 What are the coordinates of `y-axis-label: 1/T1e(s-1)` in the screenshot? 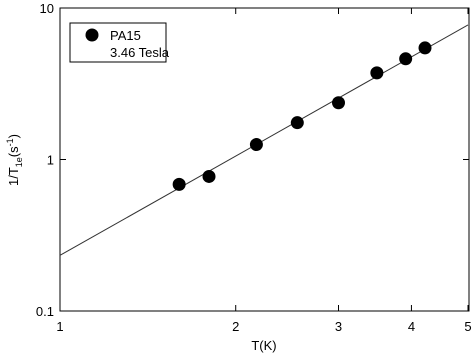 It's located at (14, 160).